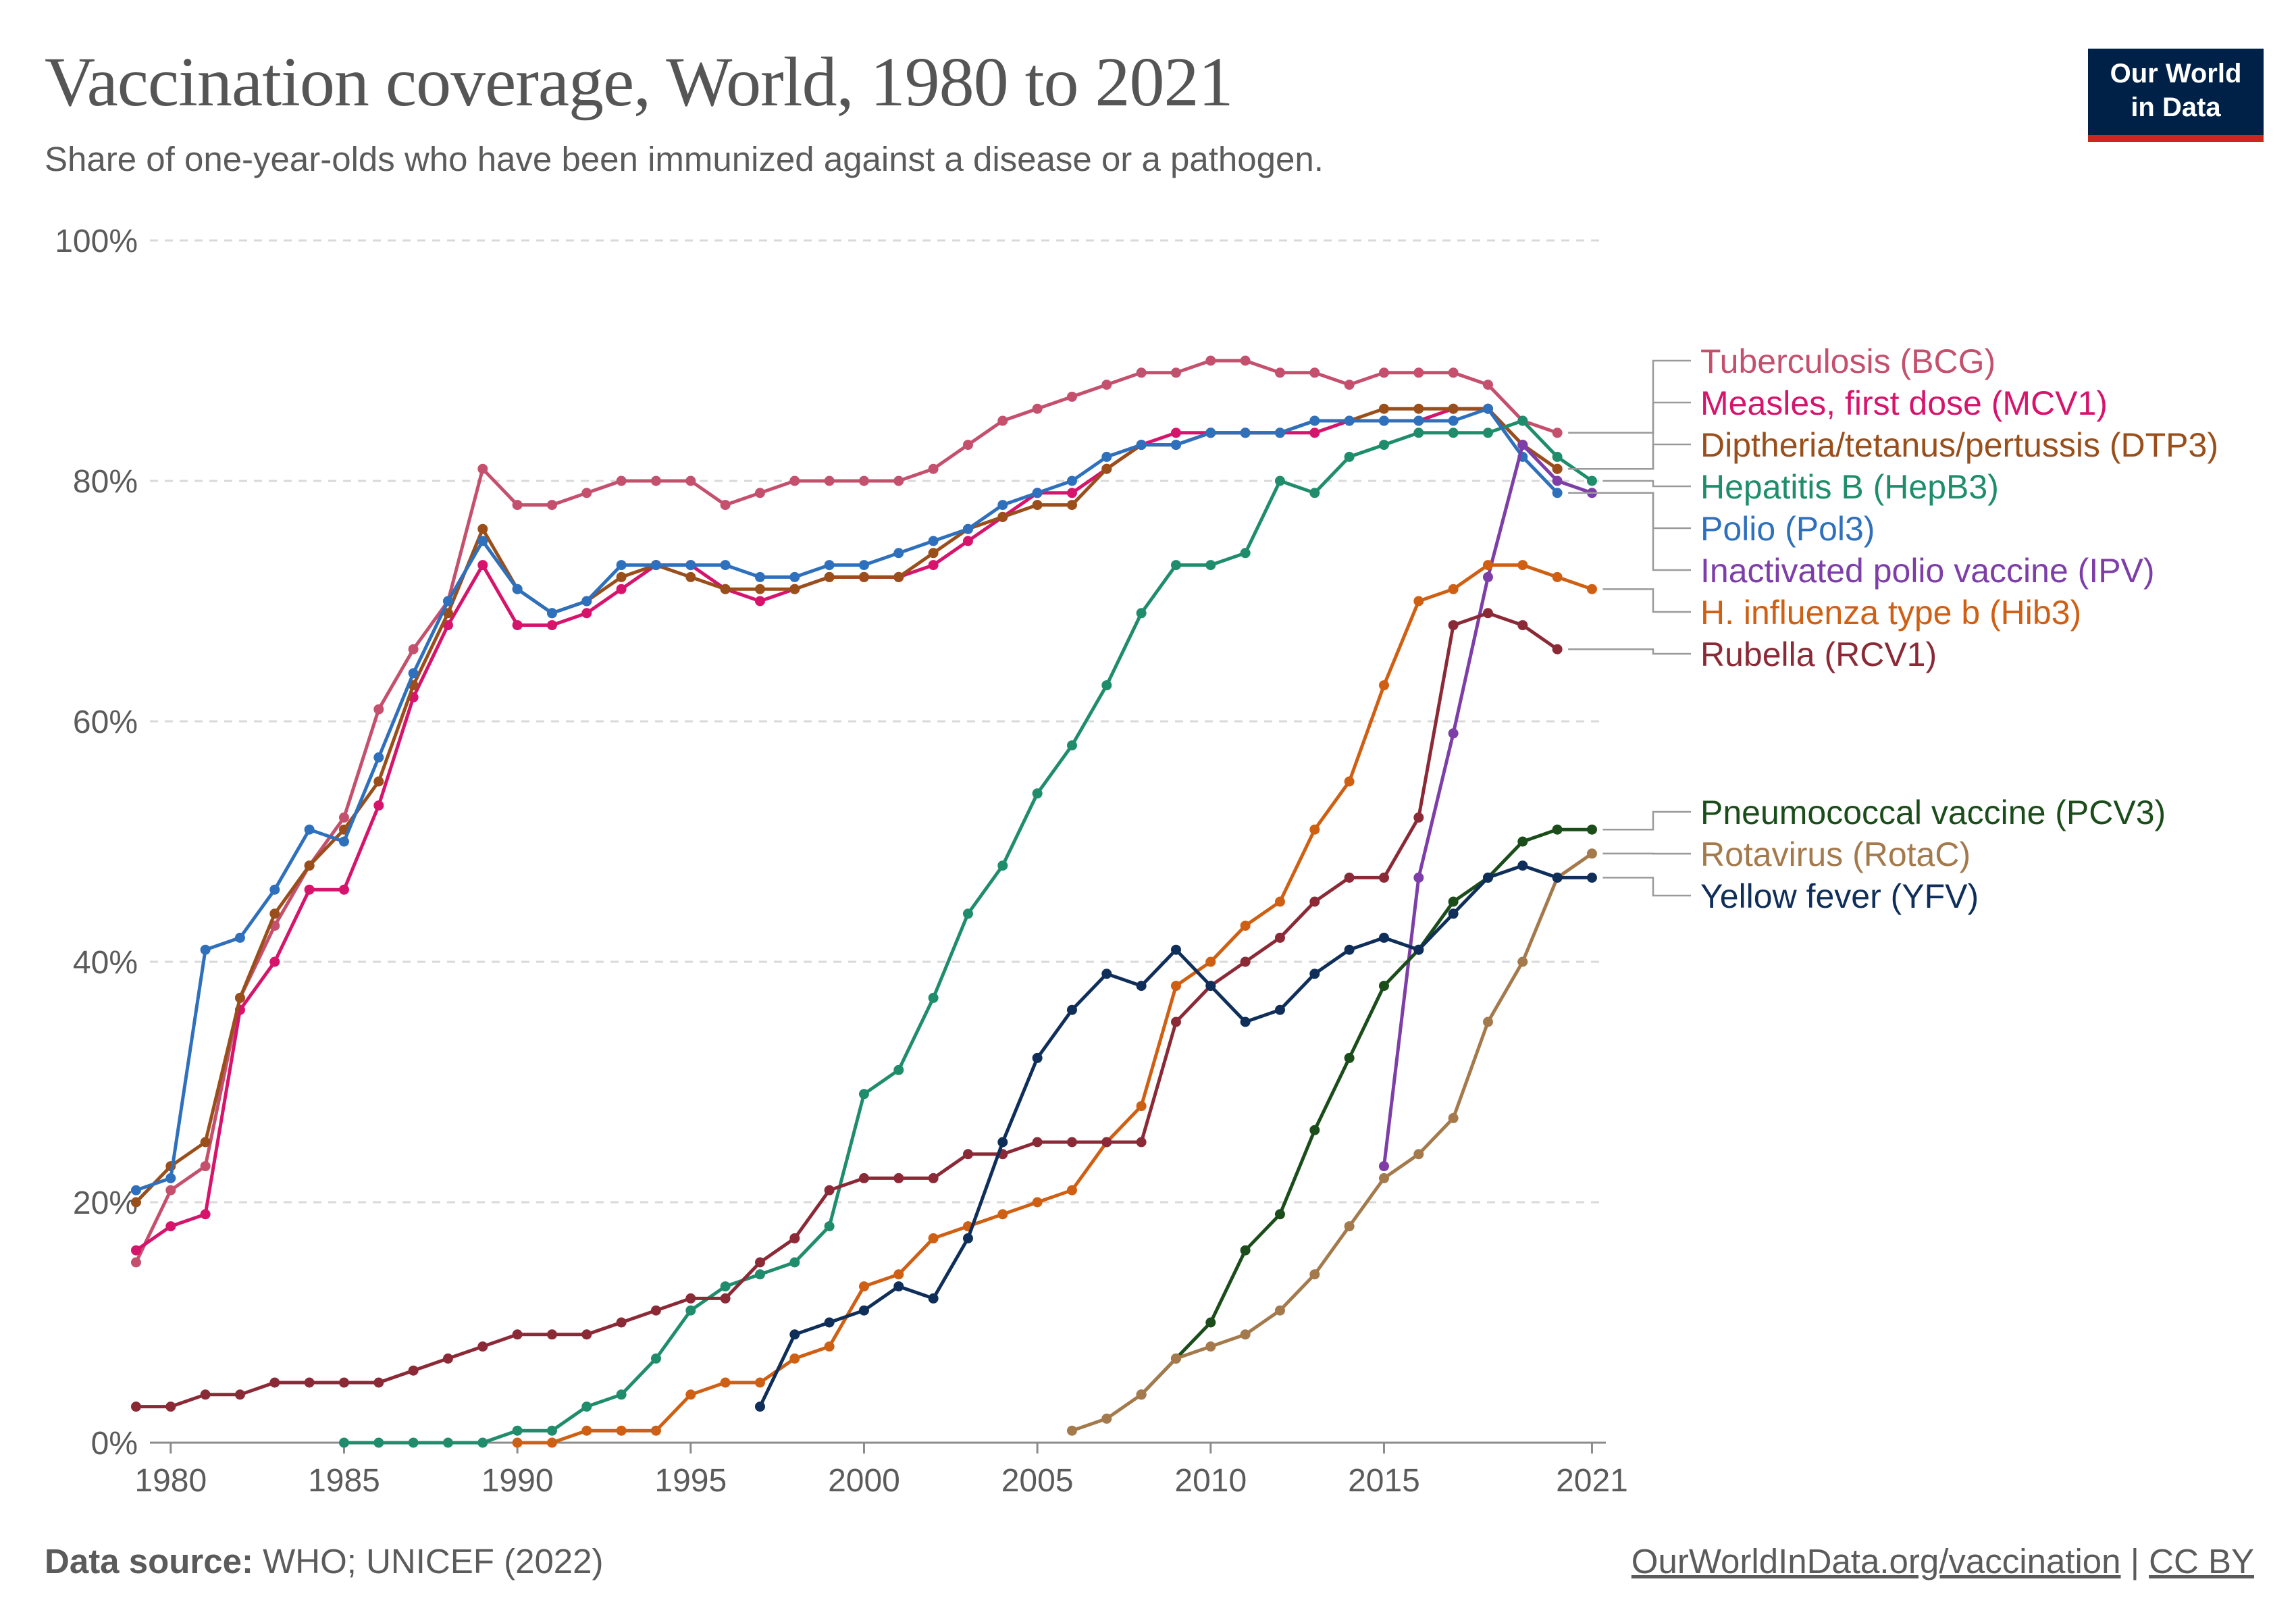  Describe the element at coordinates (1488, 804) in the screenshot. I see `series-line` at that location.